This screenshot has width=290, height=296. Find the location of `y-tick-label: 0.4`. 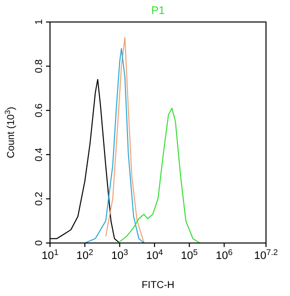

y-tick-label: 0.4 is located at coordinates (39, 154).